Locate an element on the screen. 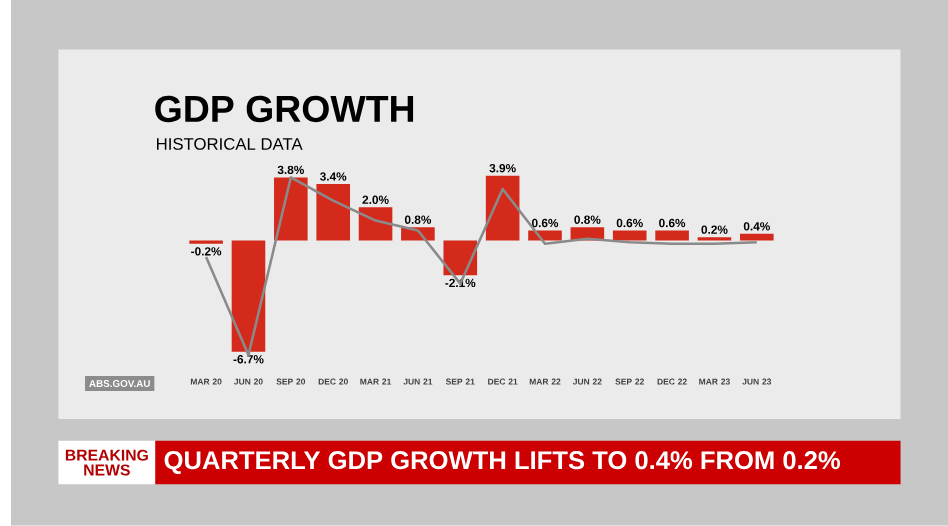 The image size is (948, 526). chart-title: GDP GROWTH is located at coordinates (284, 109).